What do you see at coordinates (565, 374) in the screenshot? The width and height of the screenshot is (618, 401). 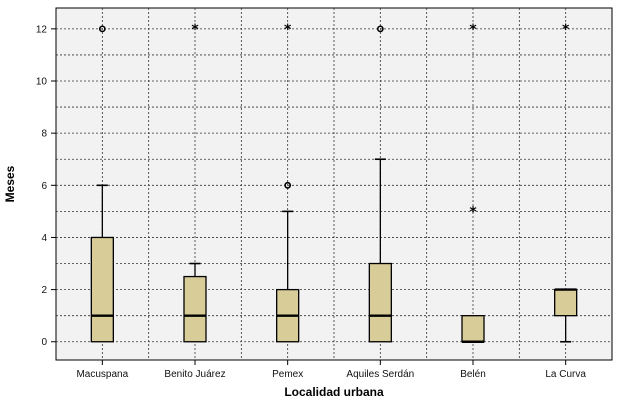 I see `x-tick-label: La Curva` at bounding box center [565, 374].